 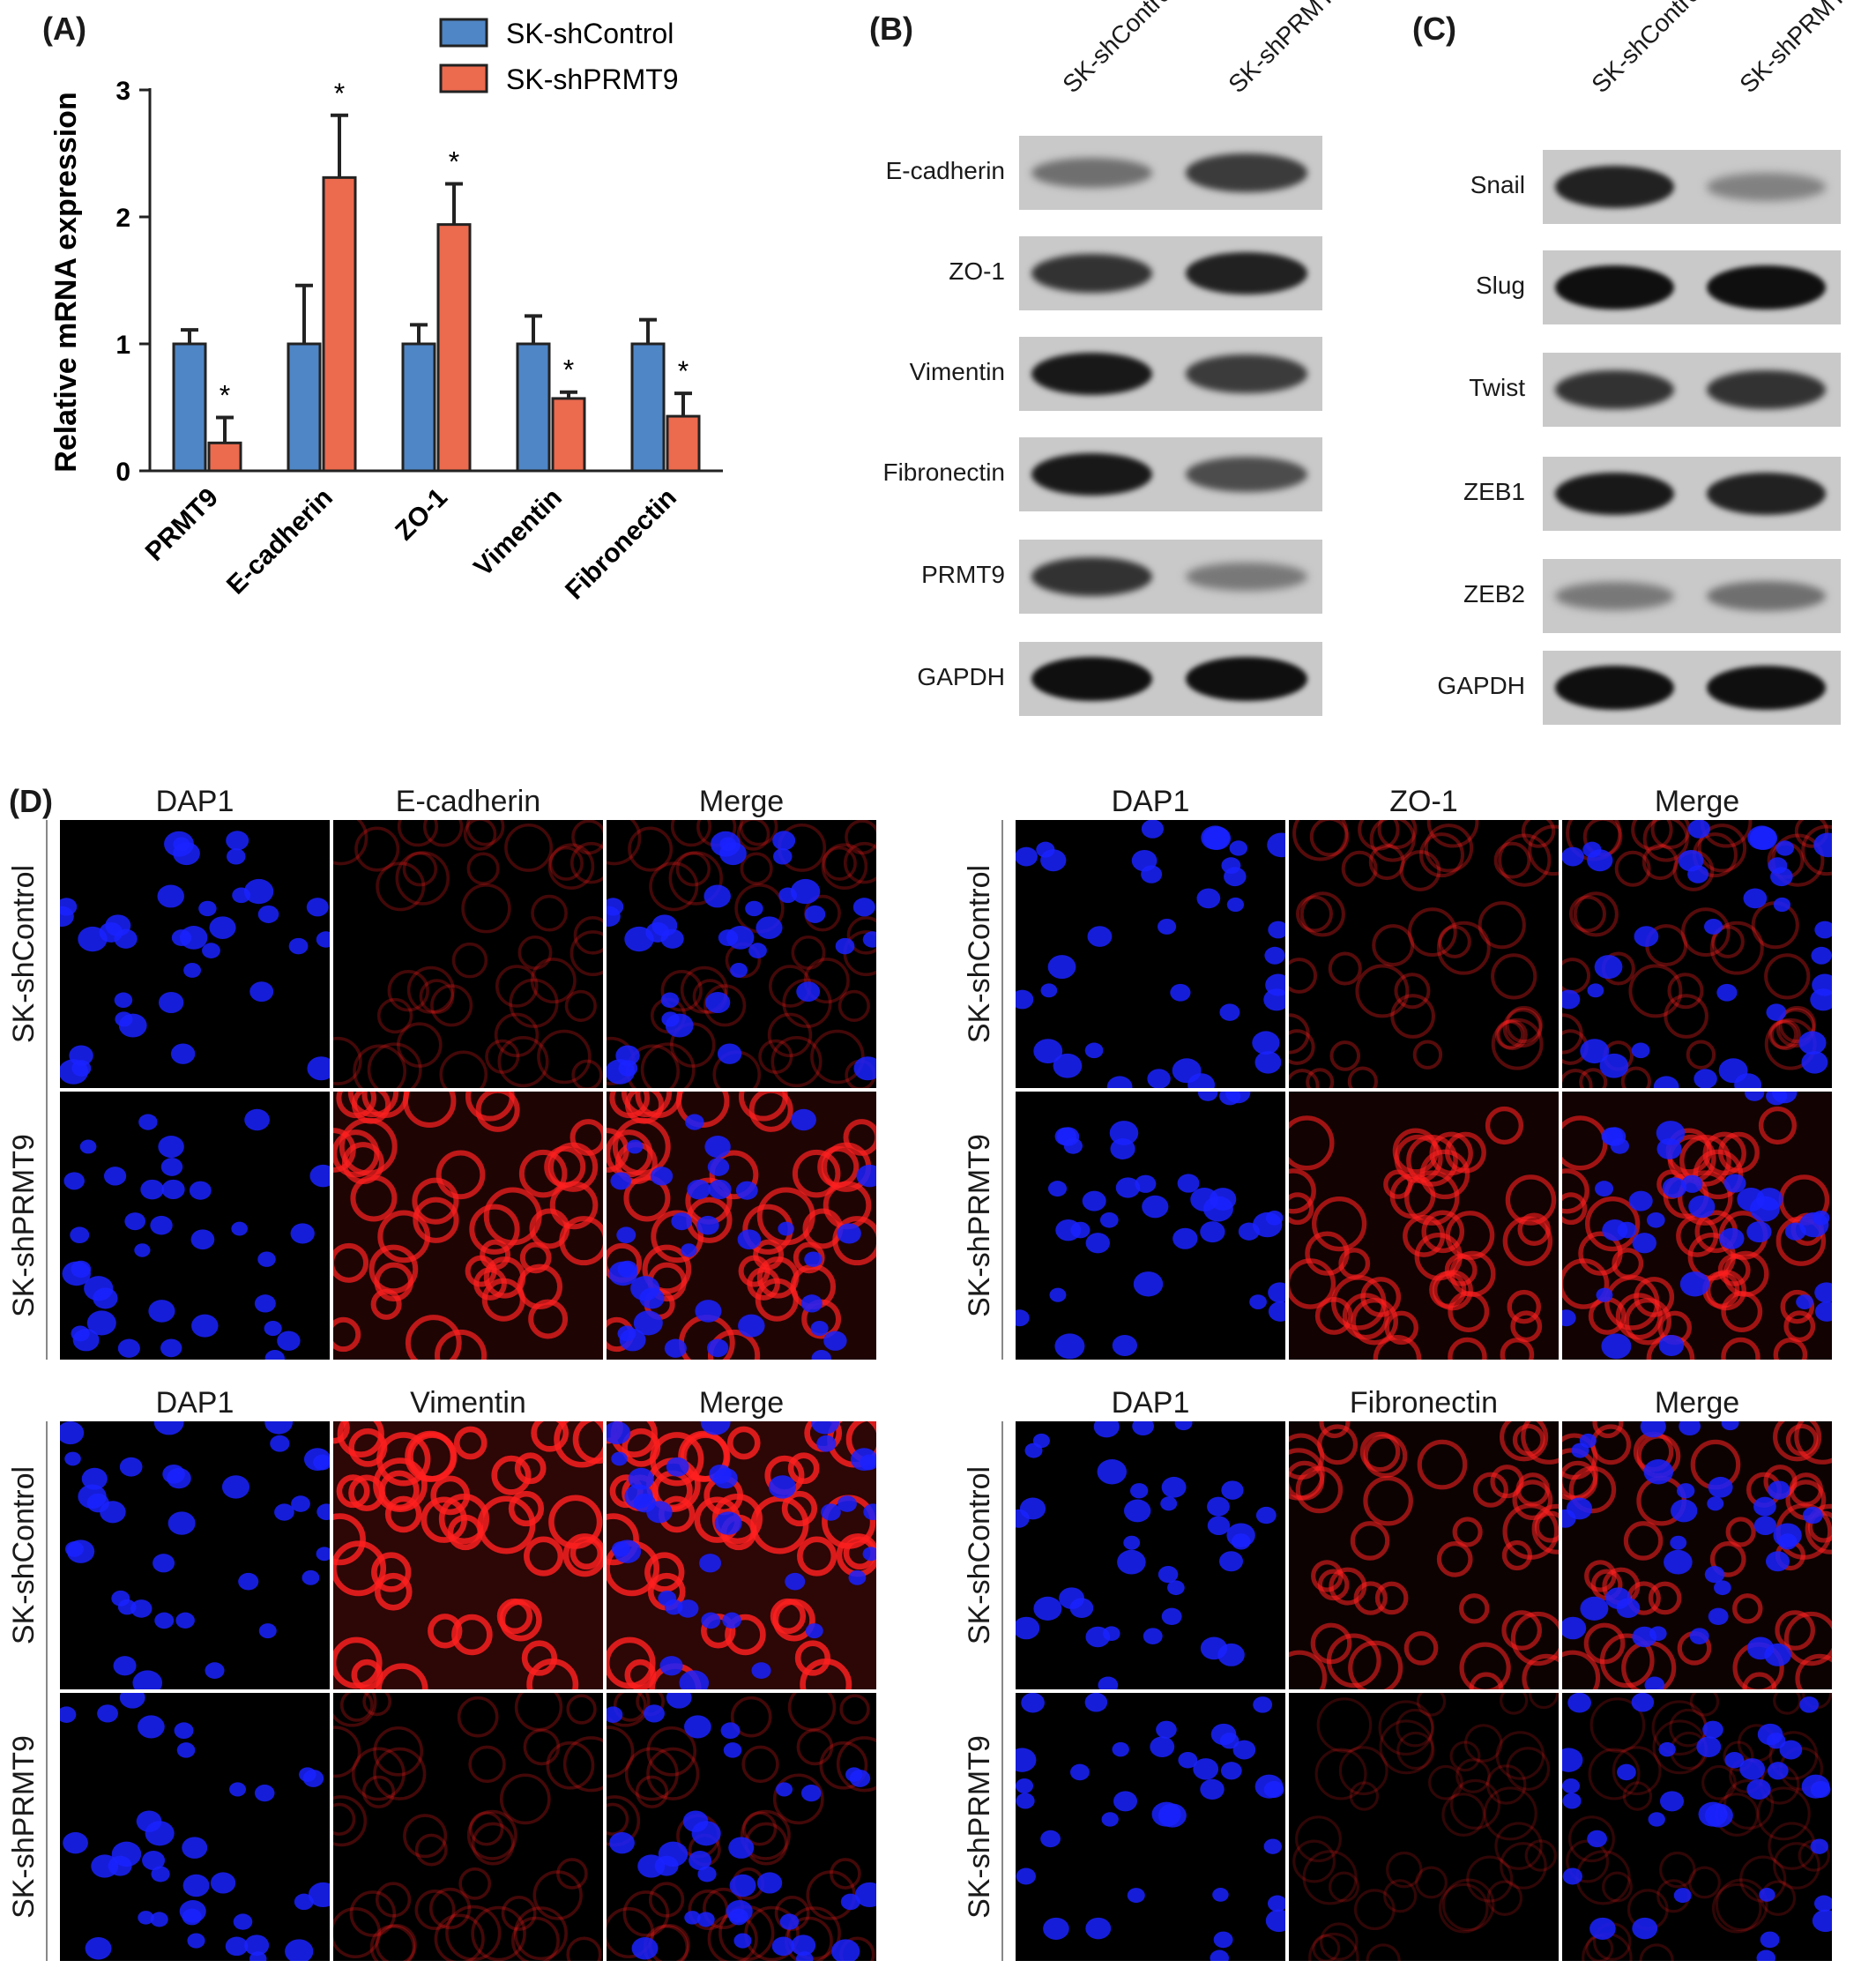 I want to click on x-tick-label: E-cadherin, so click(x=280, y=541).